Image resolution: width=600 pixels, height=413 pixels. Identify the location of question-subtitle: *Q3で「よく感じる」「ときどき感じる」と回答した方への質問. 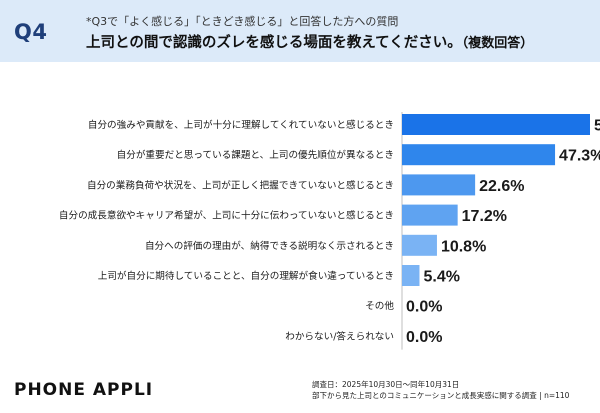
(242, 21).